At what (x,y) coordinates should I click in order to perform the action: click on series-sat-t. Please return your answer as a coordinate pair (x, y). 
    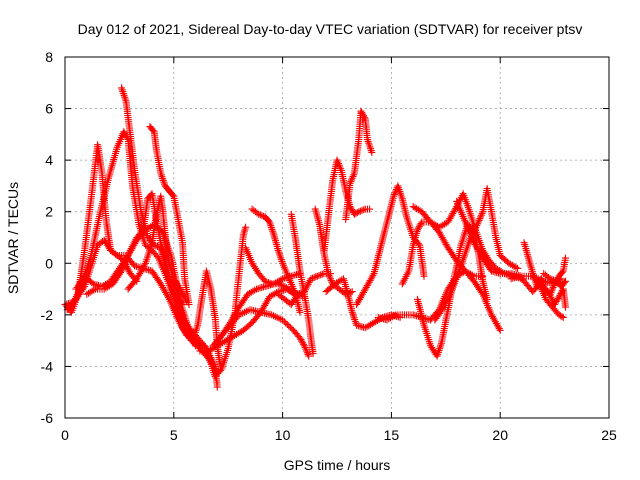
    Looking at the image, I should click on (359, 165).